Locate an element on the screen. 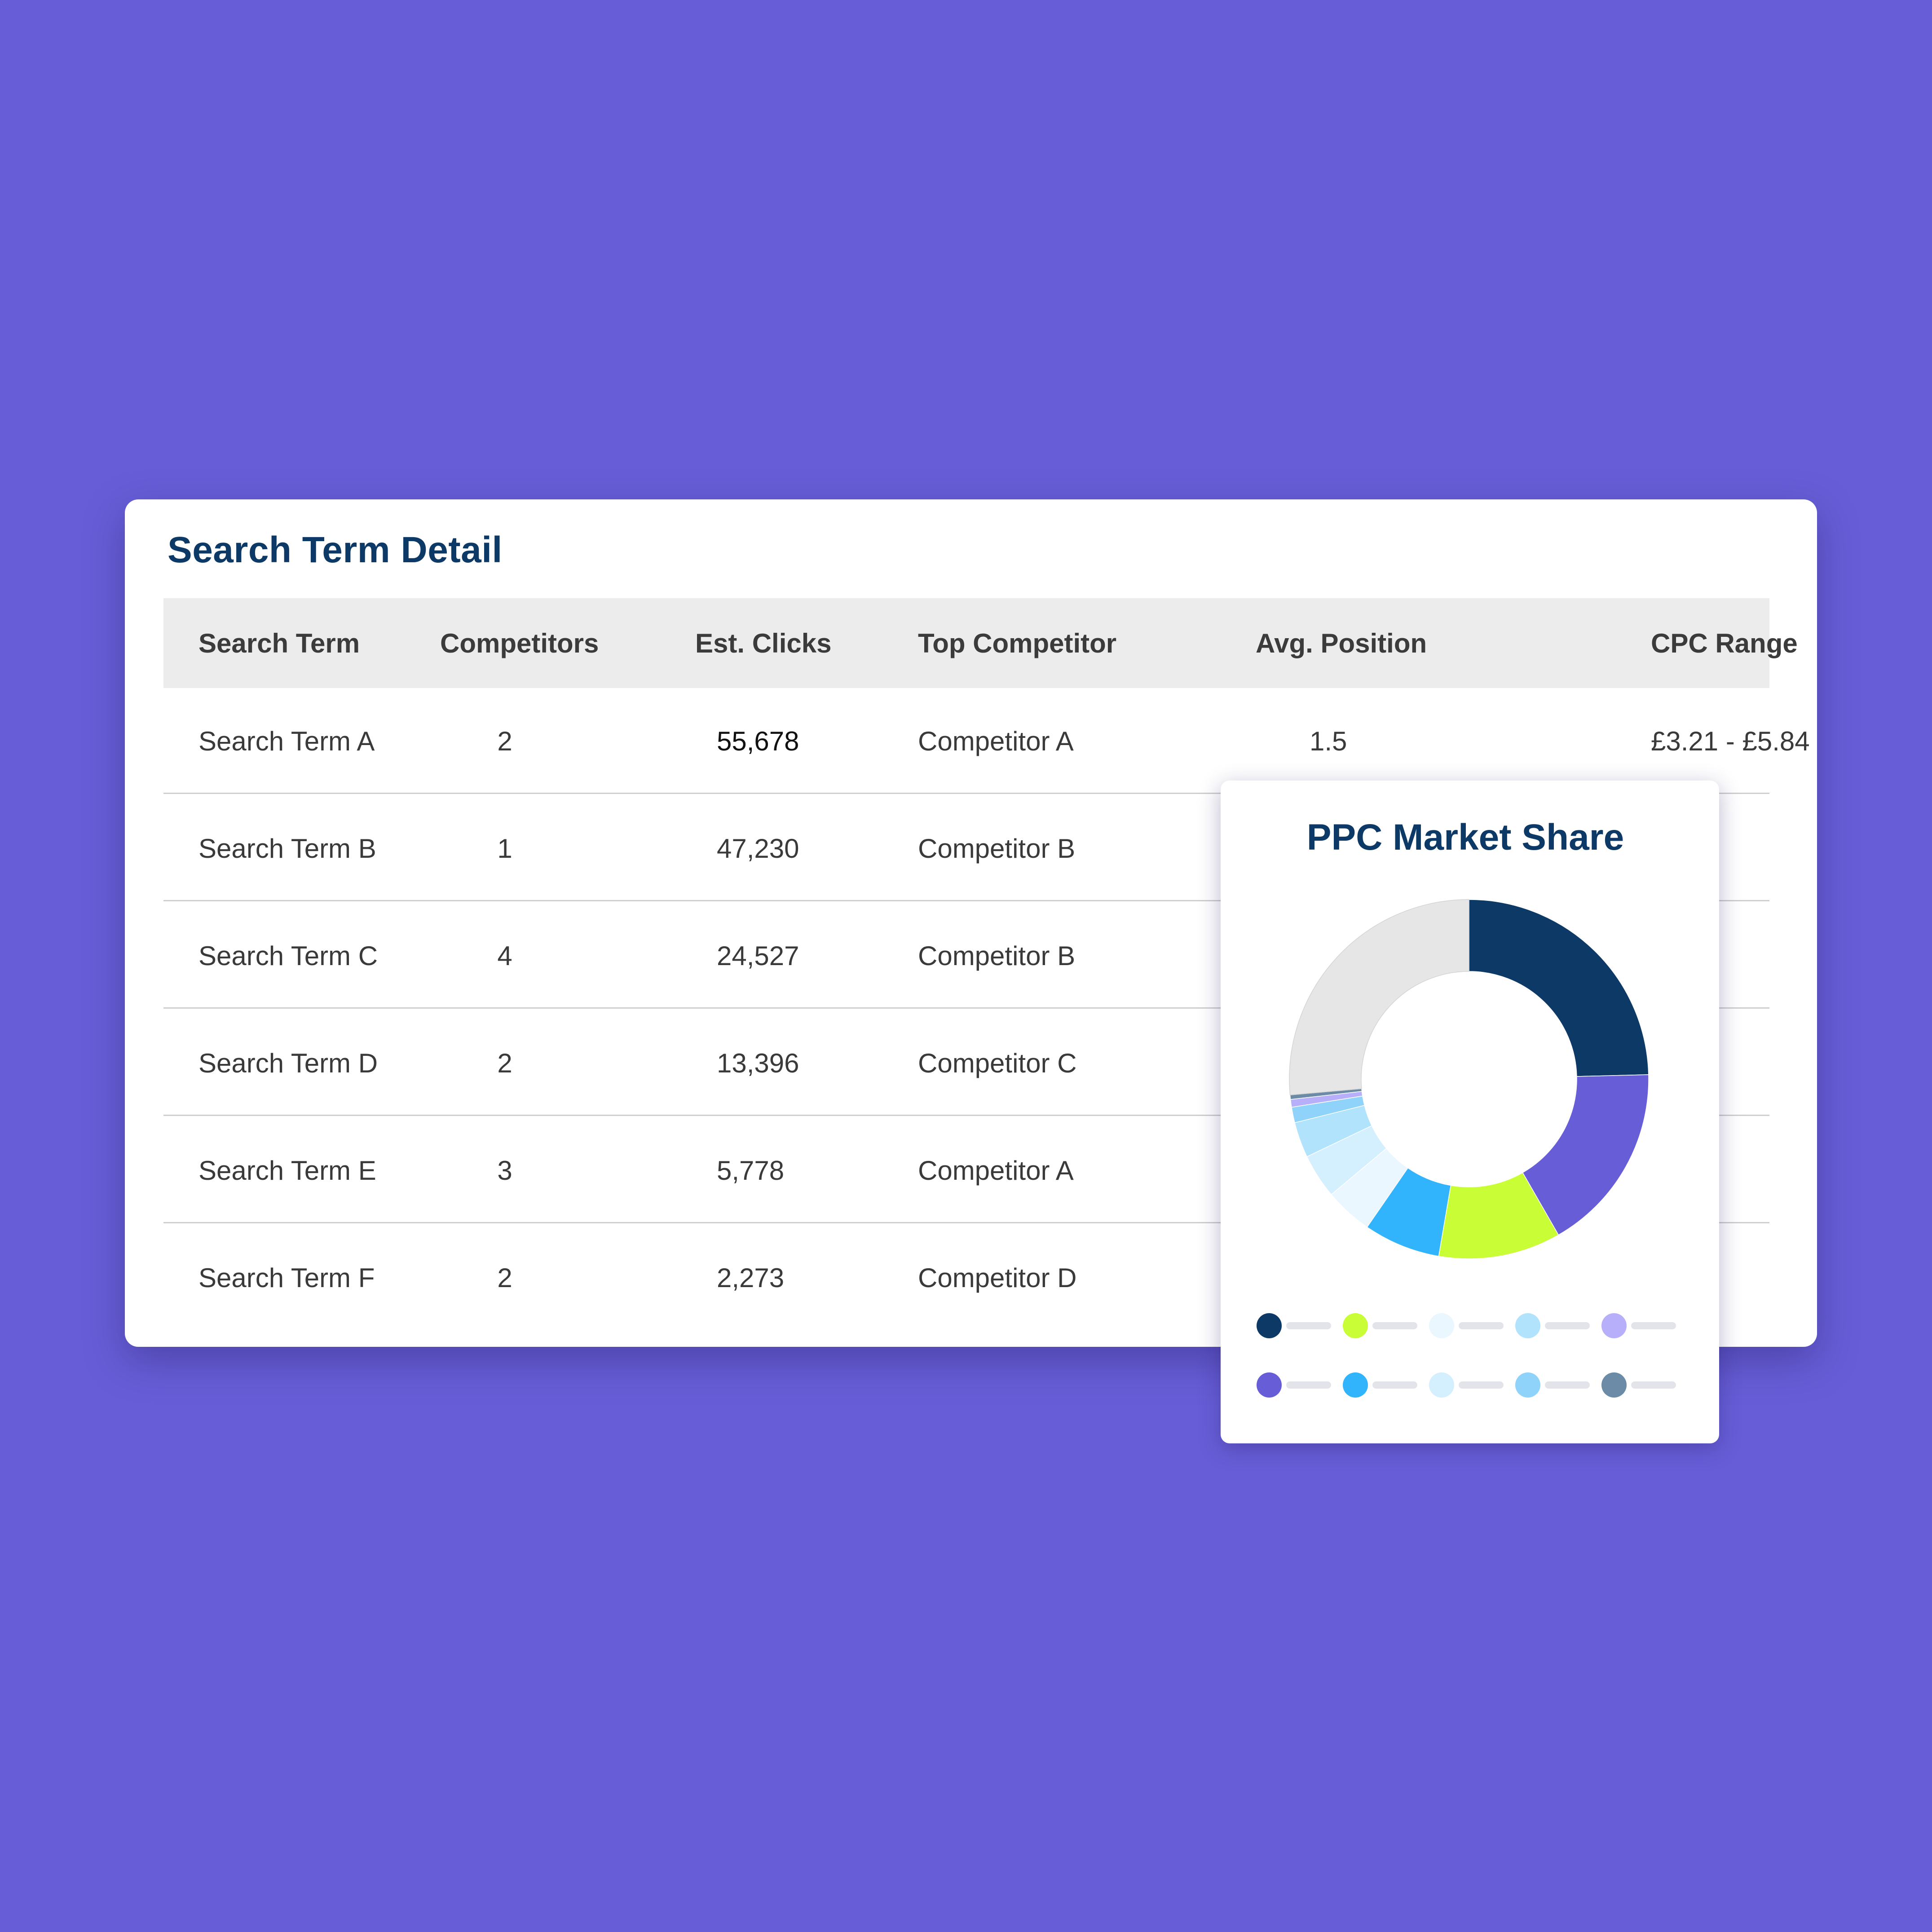 The height and width of the screenshot is (1932, 1932). cell-top-competitor: Competitor C is located at coordinates (997, 1063).